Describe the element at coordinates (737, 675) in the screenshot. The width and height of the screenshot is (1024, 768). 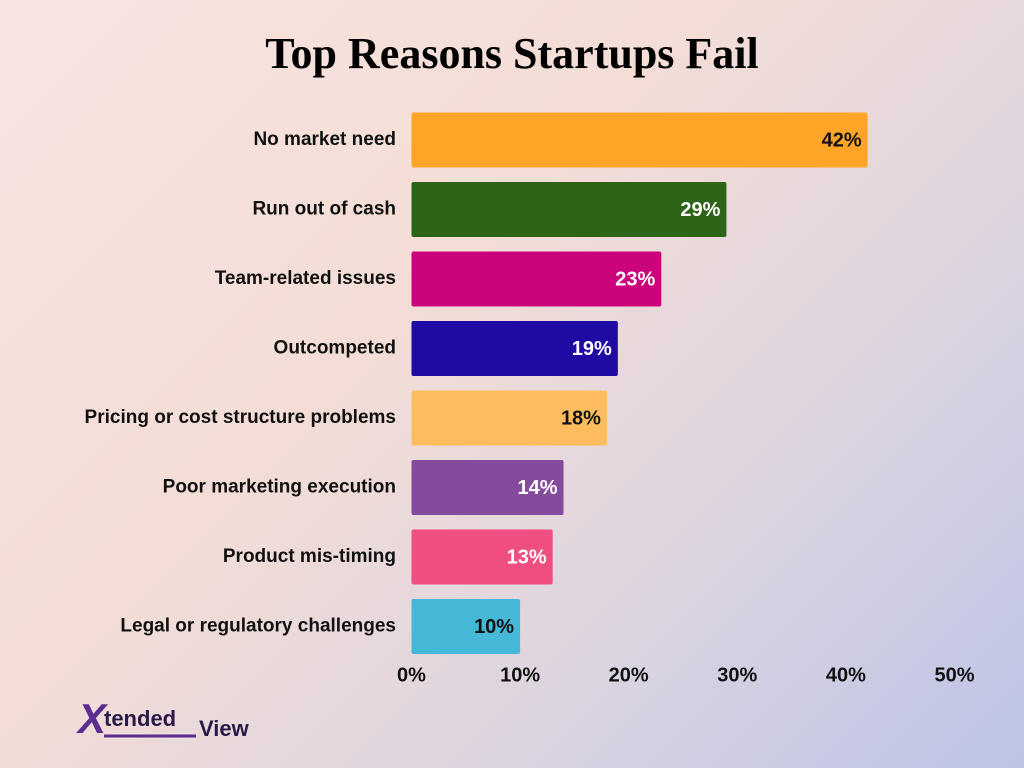
I see `x-tick-label: 30%` at that location.